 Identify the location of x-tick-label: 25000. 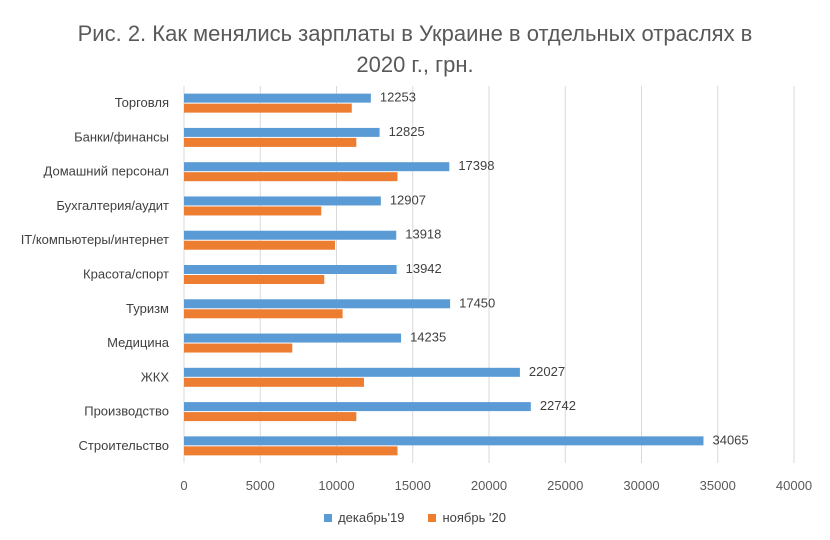
(565, 485).